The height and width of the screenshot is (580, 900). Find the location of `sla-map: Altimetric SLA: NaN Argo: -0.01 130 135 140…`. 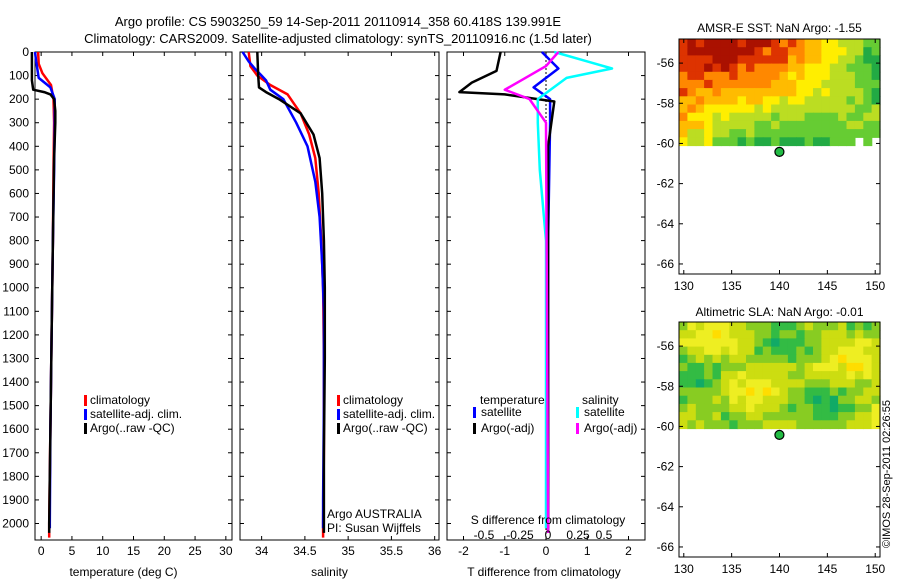

sla-map: Altimetric SLA: NaN Argo: -0.01 130 135 140… is located at coordinates (771, 440).